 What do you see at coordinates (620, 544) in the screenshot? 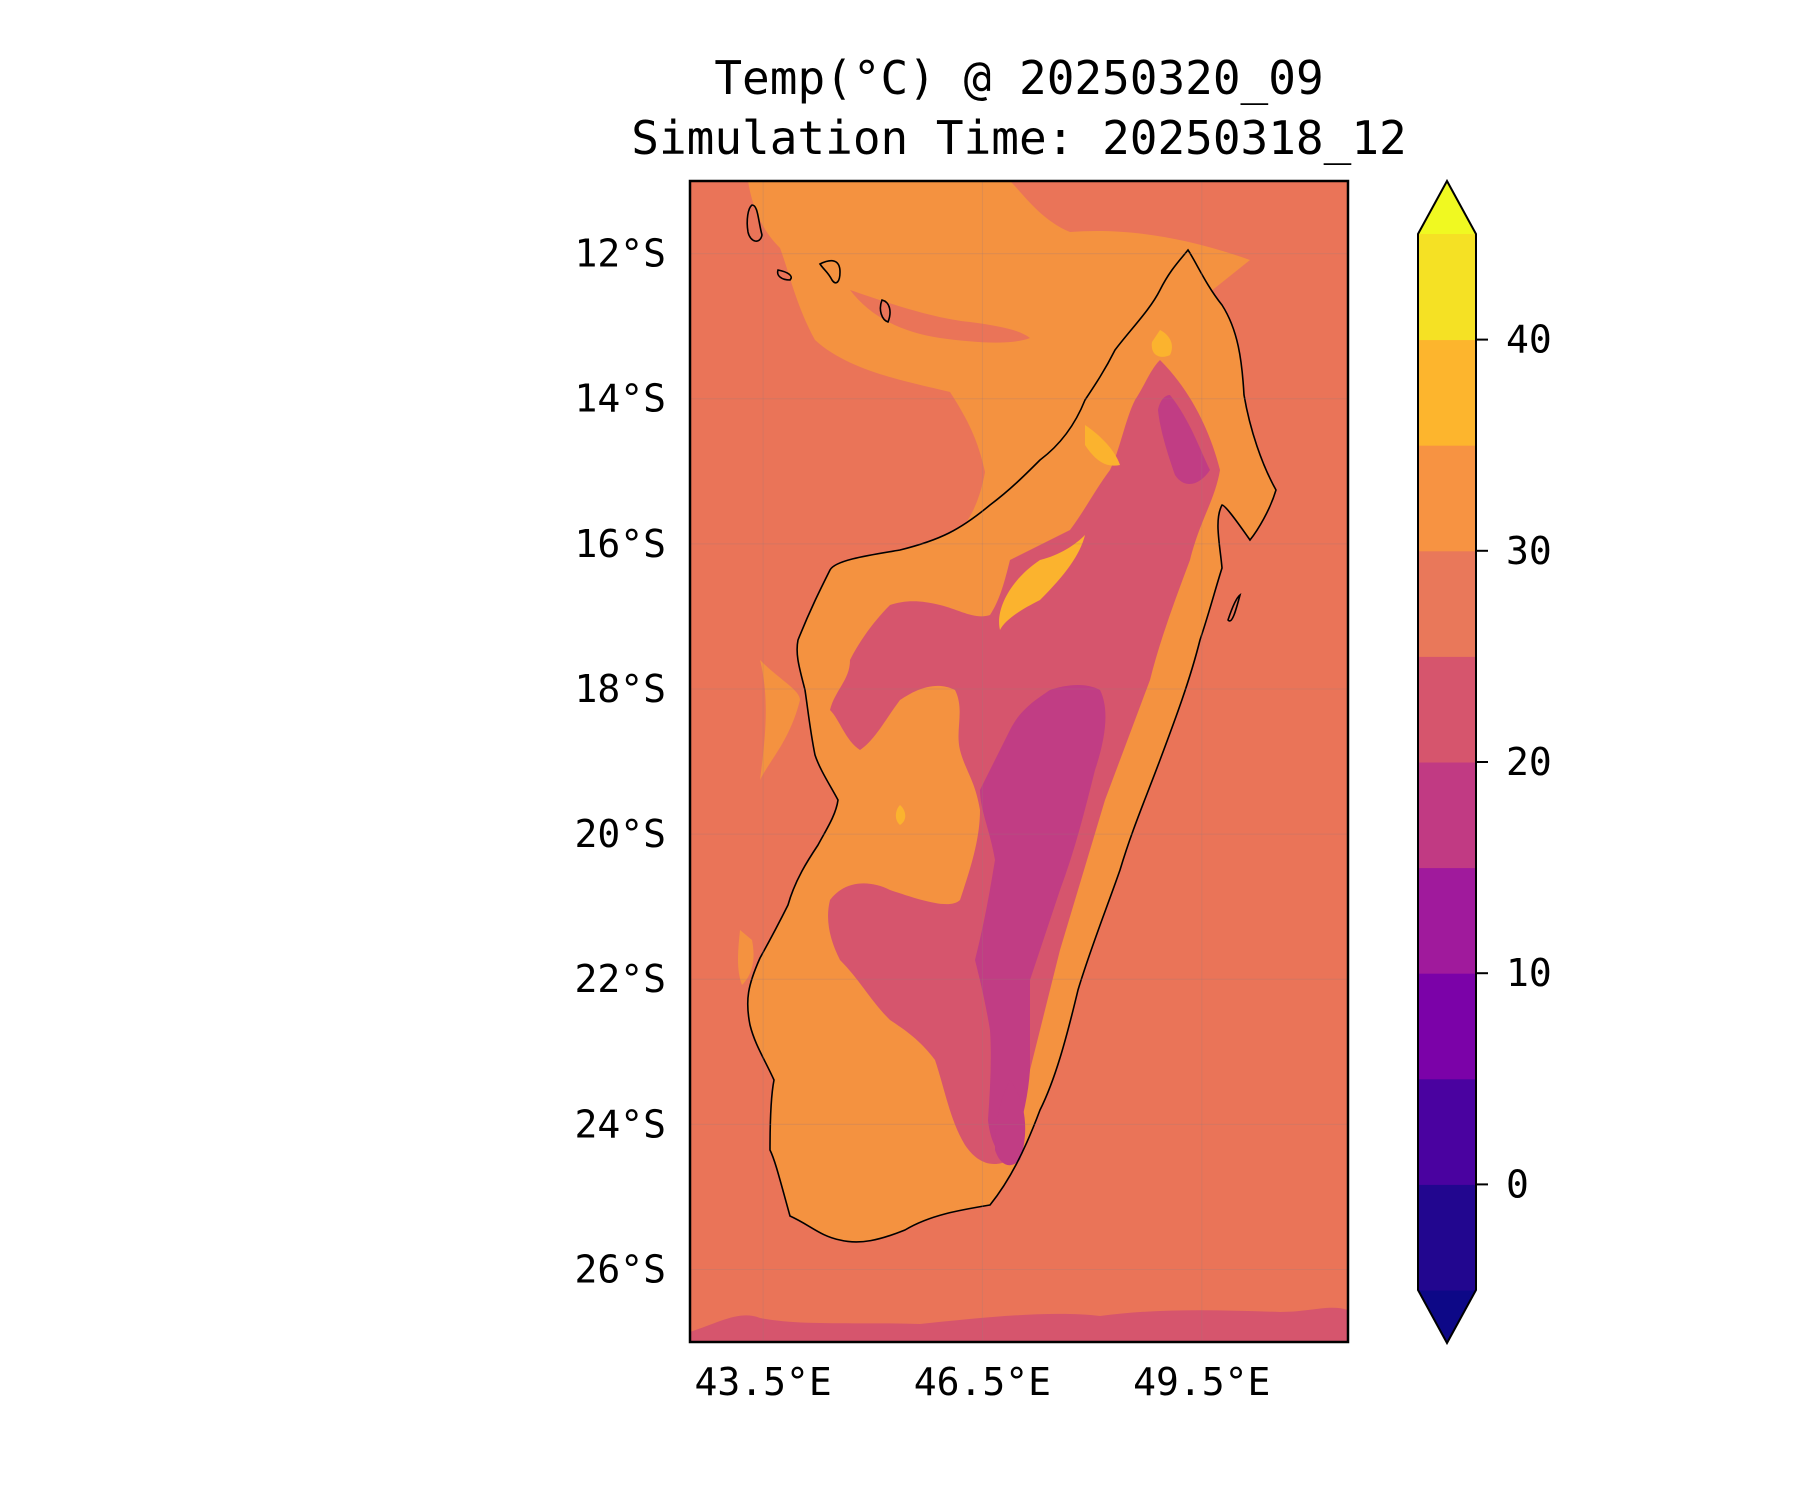
I see `lat-tick-label: 16°S` at bounding box center [620, 544].